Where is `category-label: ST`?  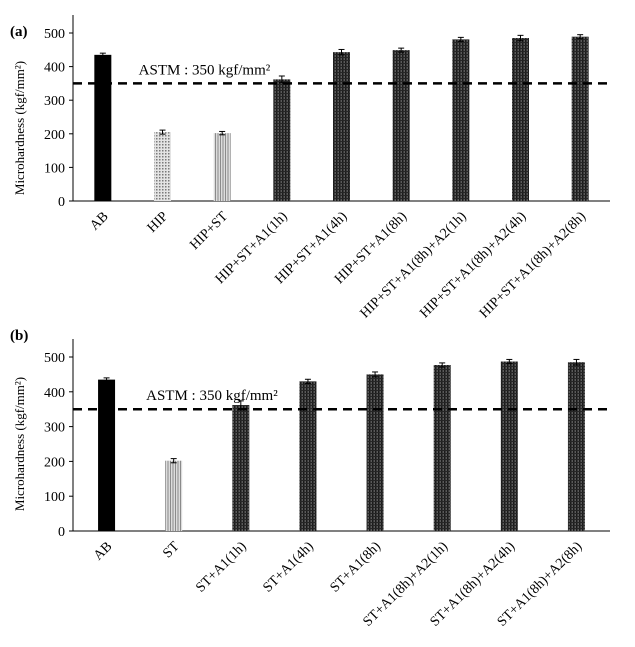
category-label: ST is located at coordinates (171, 550).